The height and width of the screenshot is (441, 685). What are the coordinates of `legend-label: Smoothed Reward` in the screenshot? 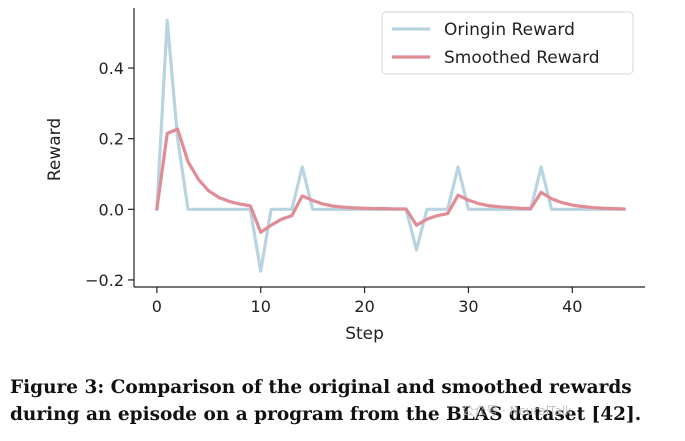 It's located at (522, 58).